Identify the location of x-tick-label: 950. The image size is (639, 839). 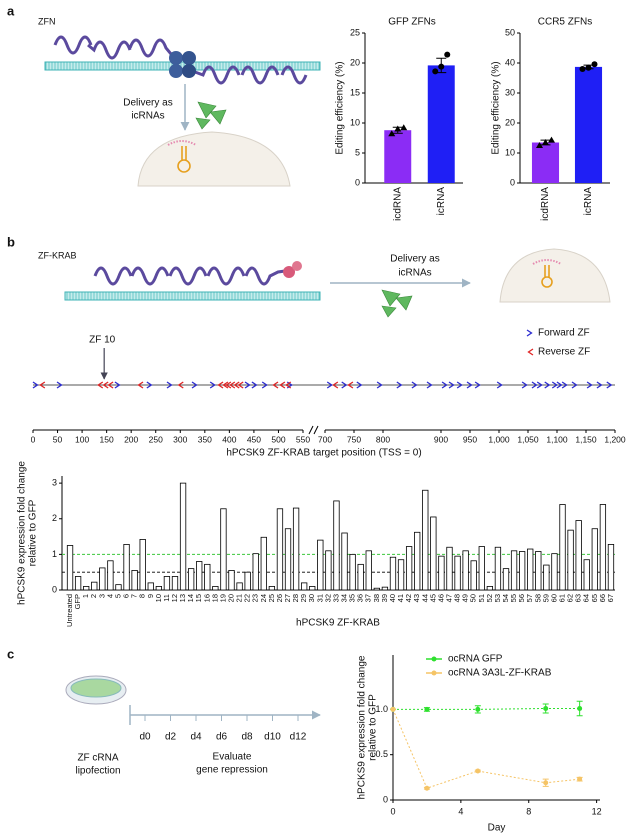
(470, 439).